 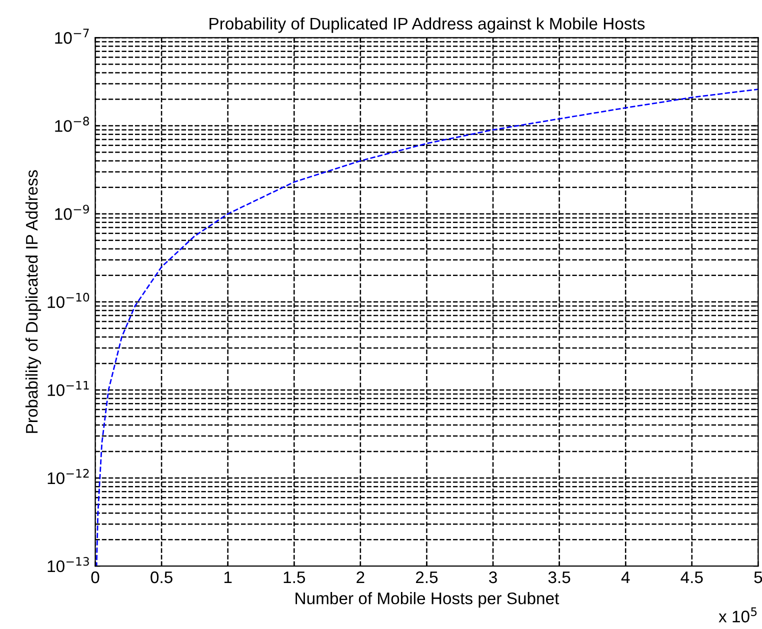 What do you see at coordinates (72, 124) in the screenshot?
I see `y-tick-label: 10$^{−8}$` at bounding box center [72, 124].